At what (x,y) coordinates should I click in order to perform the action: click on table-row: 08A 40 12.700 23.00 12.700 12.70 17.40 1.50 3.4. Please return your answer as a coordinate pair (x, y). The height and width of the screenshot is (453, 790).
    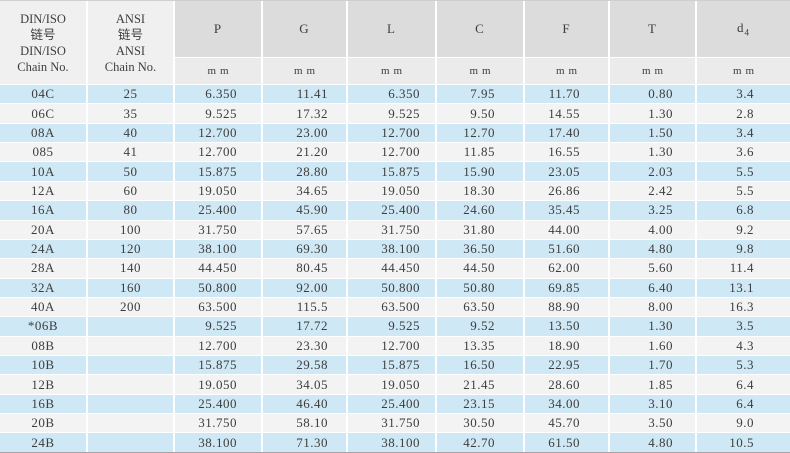
    Looking at the image, I should click on (395, 132).